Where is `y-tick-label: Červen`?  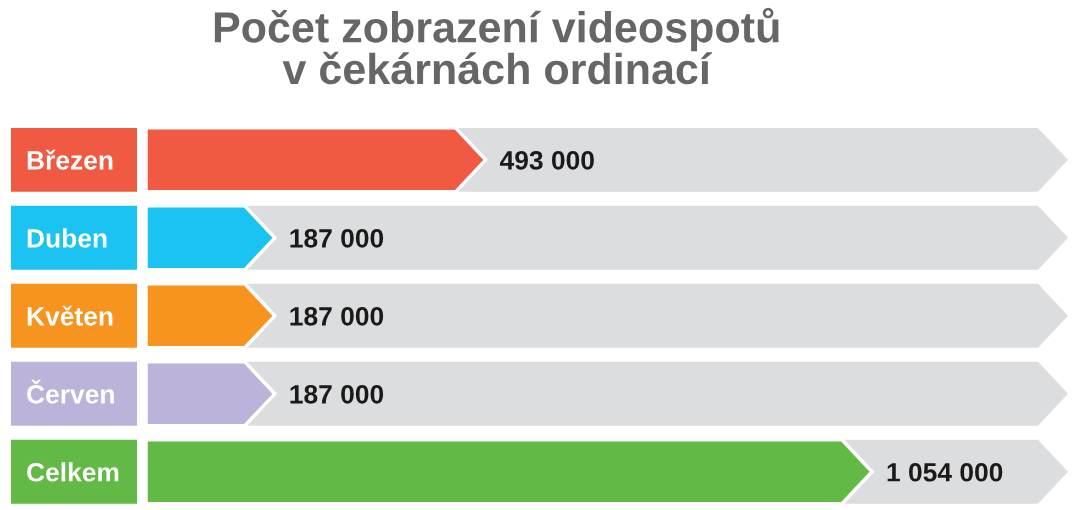 y-tick-label: Červen is located at coordinates (70, 391).